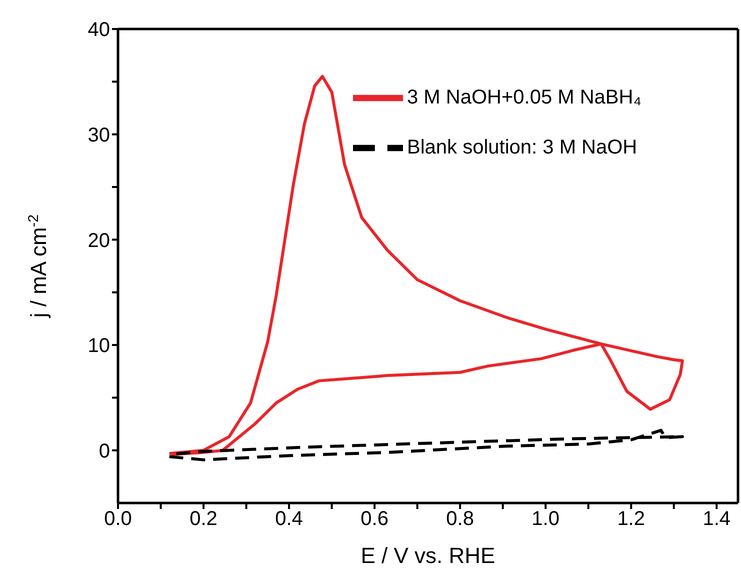 This screenshot has height=583, width=741. Describe the element at coordinates (374, 519) in the screenshot. I see `x-tick-label: 0.6` at that location.